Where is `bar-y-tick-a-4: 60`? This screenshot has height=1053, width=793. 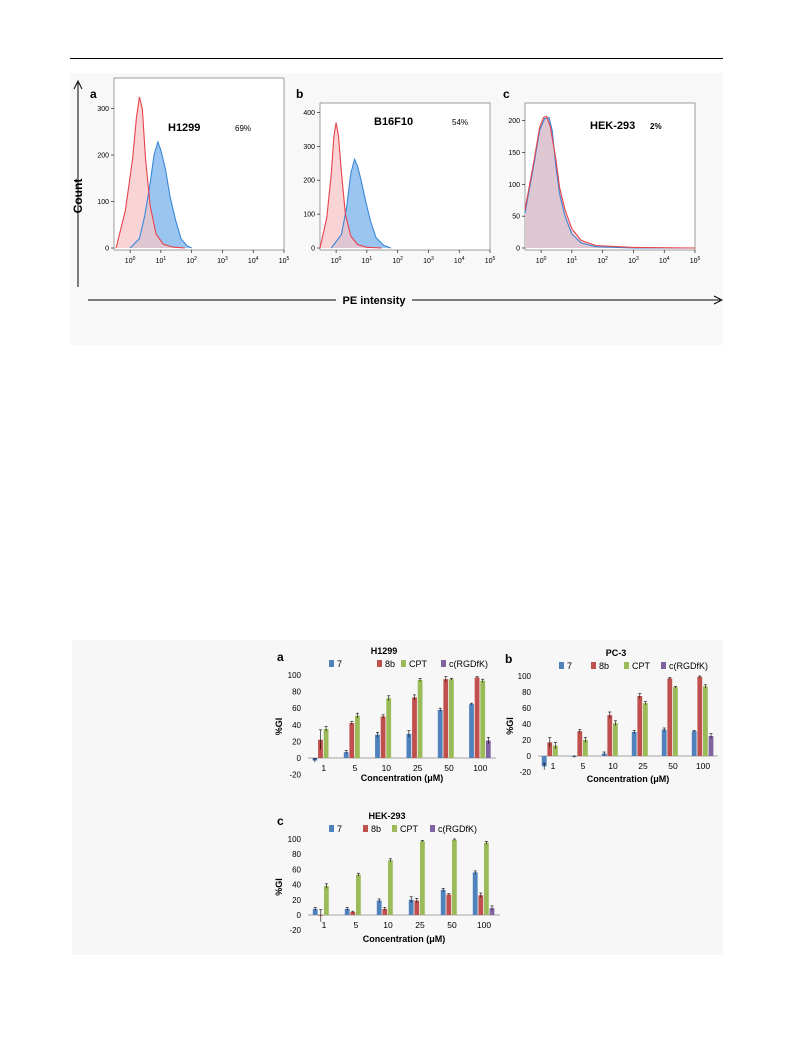 bar-y-tick-a-4: 60 is located at coordinates (296, 708).